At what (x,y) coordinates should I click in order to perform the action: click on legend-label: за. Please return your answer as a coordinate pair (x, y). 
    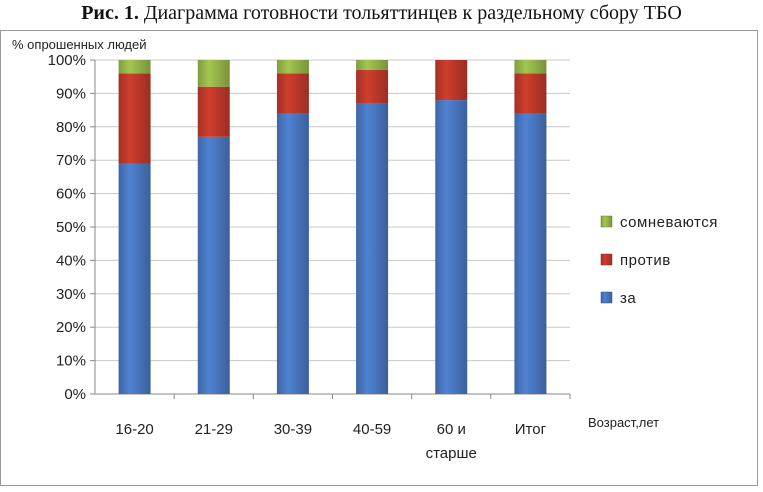
    Looking at the image, I should click on (628, 298).